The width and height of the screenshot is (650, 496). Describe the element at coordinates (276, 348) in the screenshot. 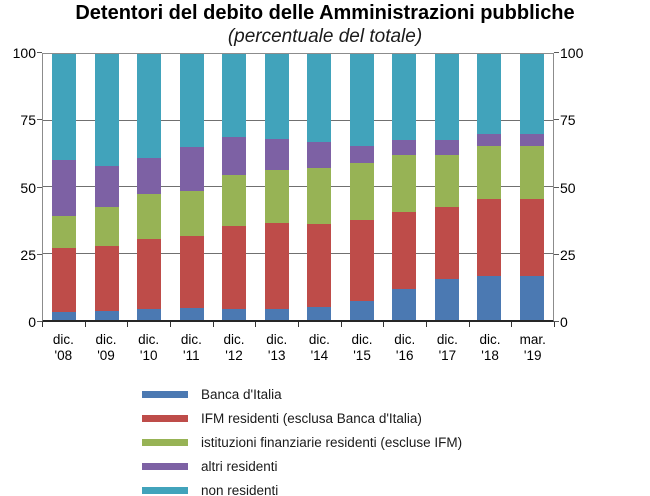

I see `x-label: dic. '13` at that location.